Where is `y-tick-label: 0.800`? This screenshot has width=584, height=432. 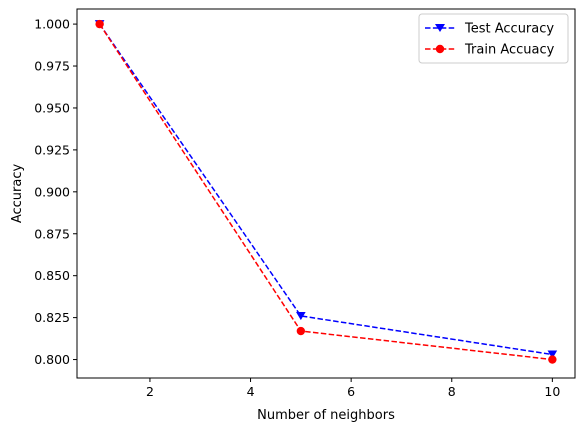
y-tick-label: 0.800 is located at coordinates (52, 359).